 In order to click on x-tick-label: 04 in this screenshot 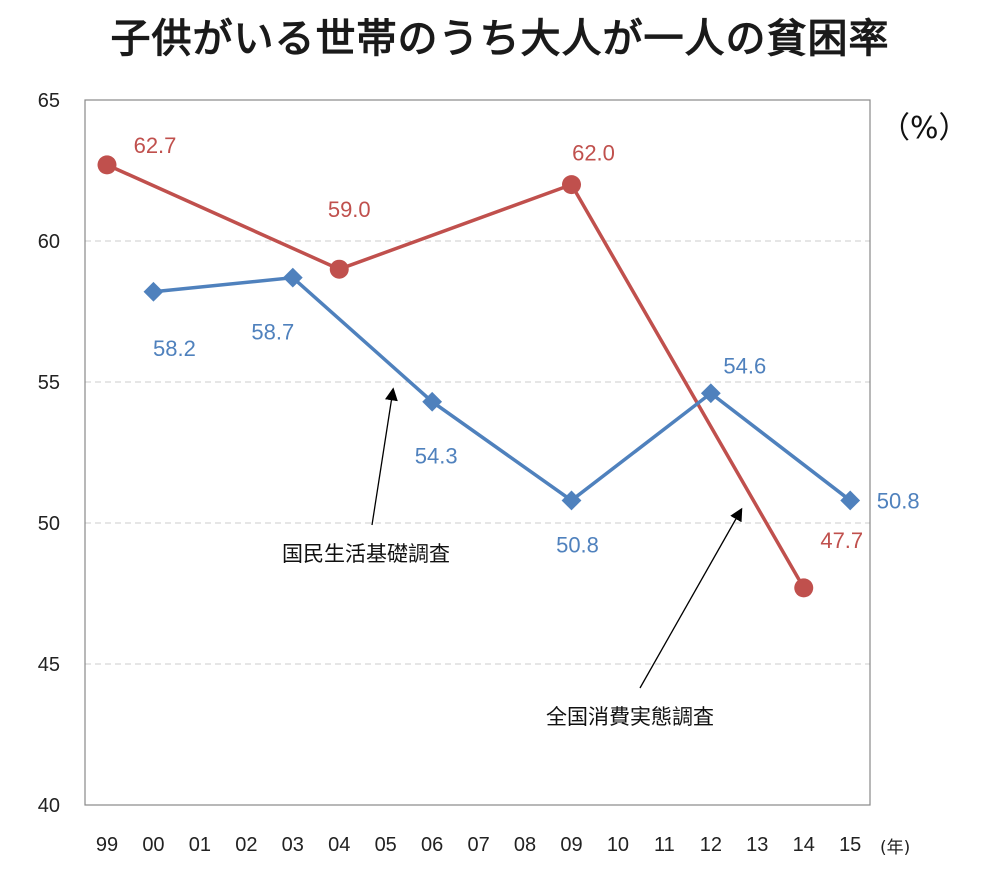, I will do `click(339, 845)`.